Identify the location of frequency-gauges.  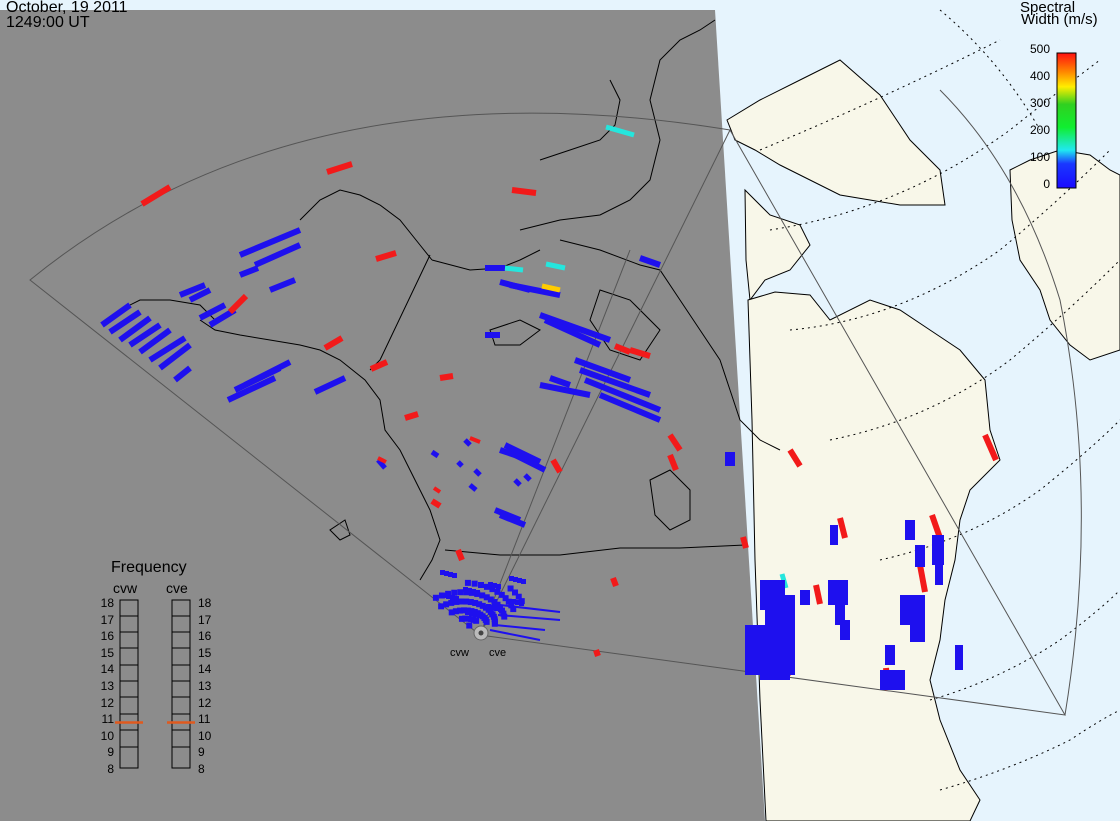
(155, 684).